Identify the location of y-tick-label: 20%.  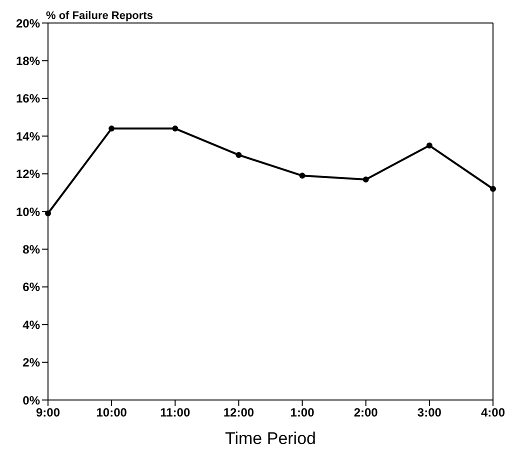
(28, 23).